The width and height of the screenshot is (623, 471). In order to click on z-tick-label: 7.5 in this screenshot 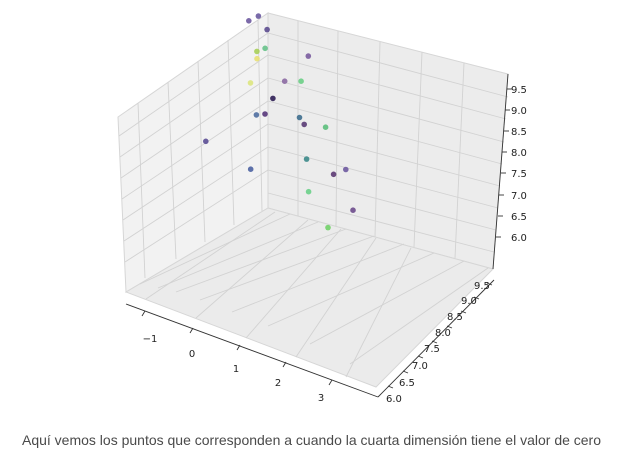, I will do `click(519, 174)`.